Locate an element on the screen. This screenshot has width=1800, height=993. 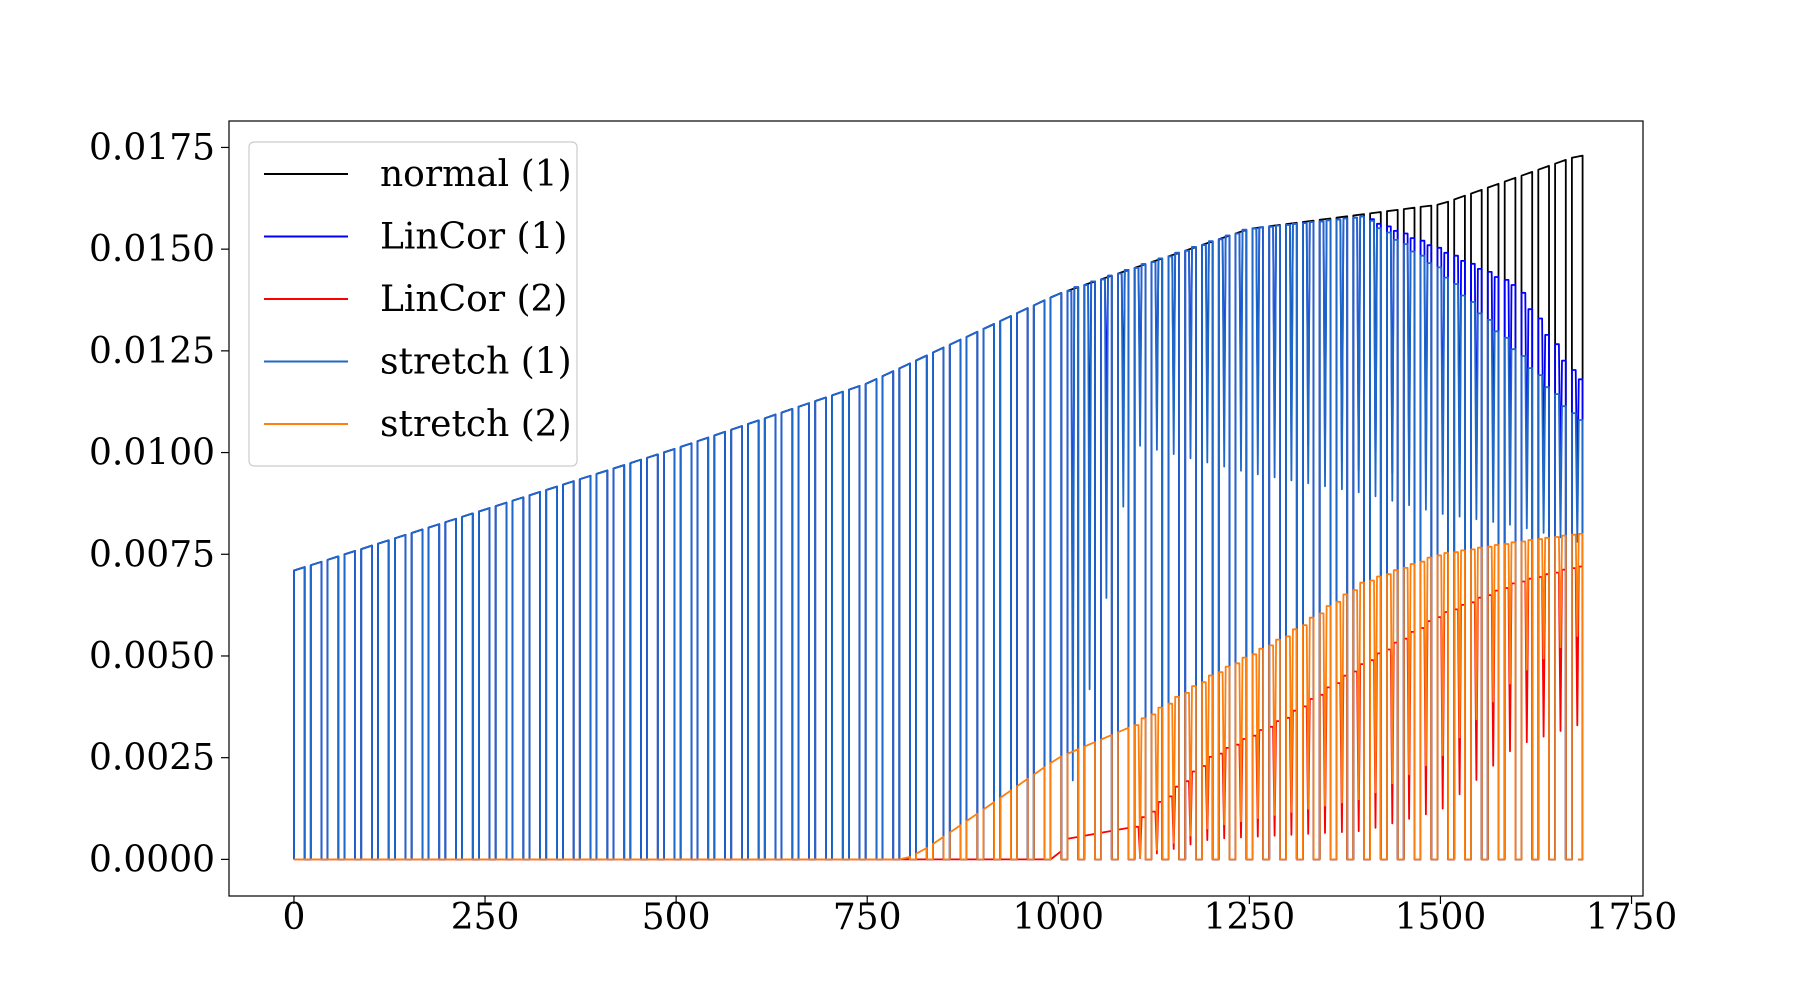
y-tick-label: 0.0175 is located at coordinates (152, 147).